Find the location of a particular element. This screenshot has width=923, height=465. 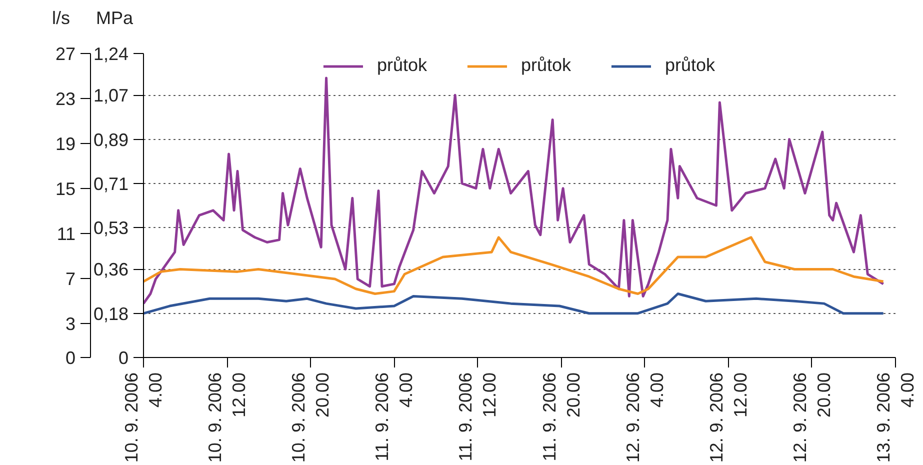

y2-tick-label: 0 is located at coordinates (70, 358).